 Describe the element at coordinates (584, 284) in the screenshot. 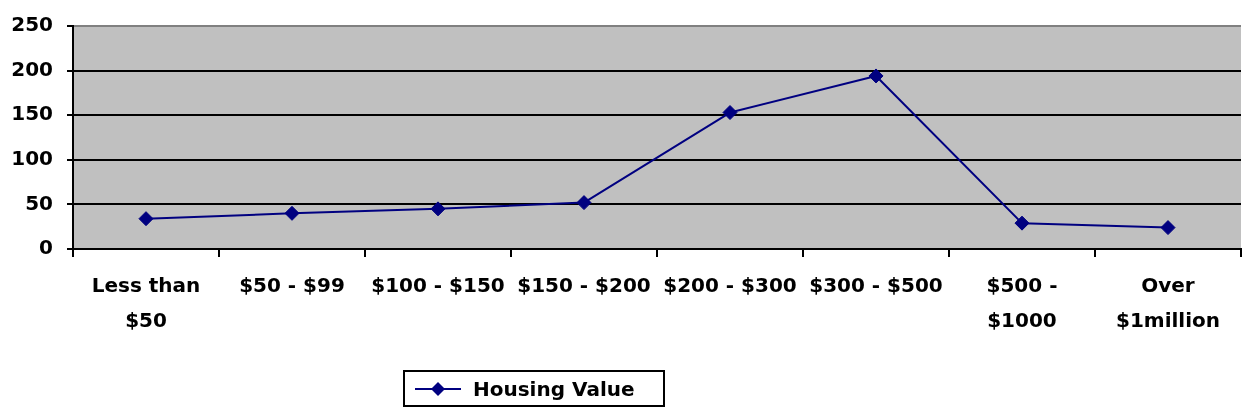

I see `x-tick-label: $150 - $200` at that location.